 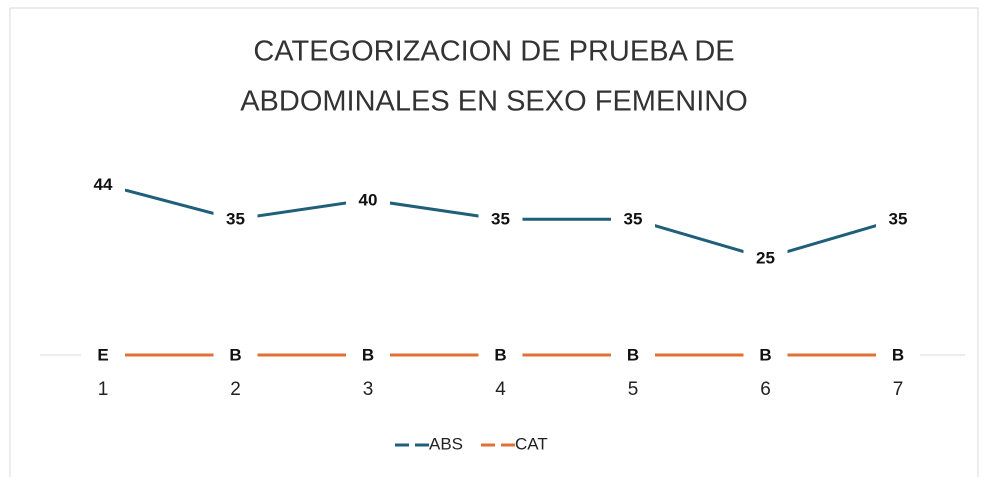 What do you see at coordinates (633, 389) in the screenshot?
I see `x-tick-label: 5` at bounding box center [633, 389].